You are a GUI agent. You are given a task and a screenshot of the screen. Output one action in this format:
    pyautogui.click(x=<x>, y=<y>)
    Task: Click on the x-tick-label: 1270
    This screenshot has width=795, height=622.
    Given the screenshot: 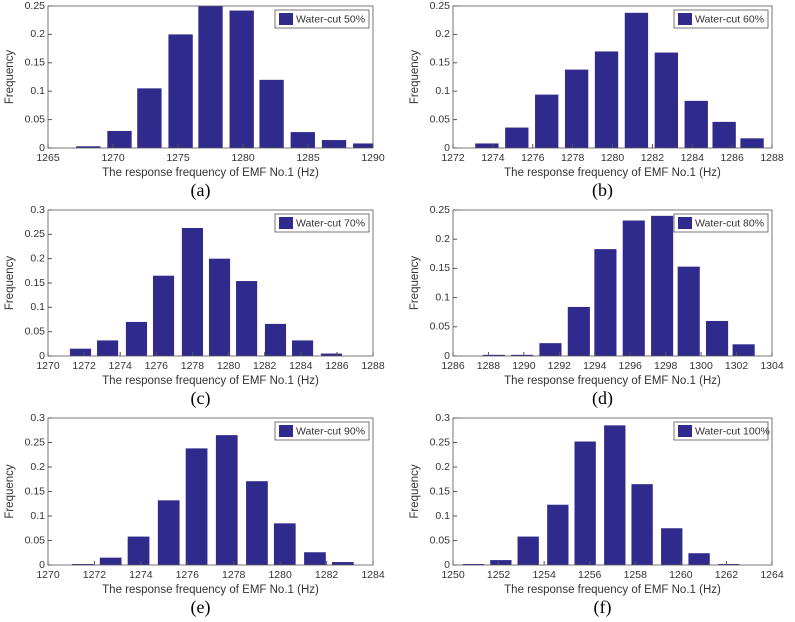 What is the action you would take?
    pyautogui.click(x=113, y=158)
    